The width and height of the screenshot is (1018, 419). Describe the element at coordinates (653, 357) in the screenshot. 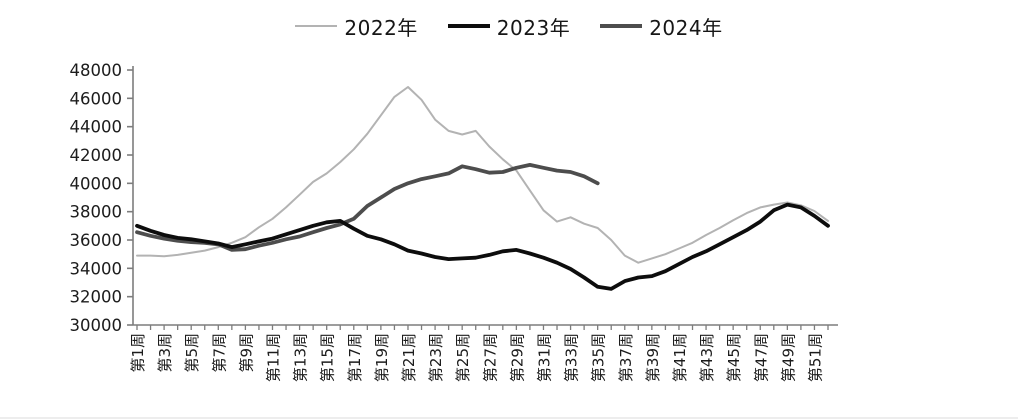

I see `x-tick-label: 第39周` at that location.